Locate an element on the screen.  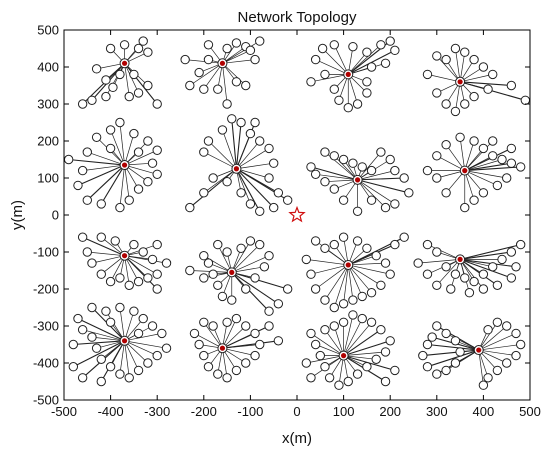
x-tick-label: 0 is located at coordinates (296, 411).